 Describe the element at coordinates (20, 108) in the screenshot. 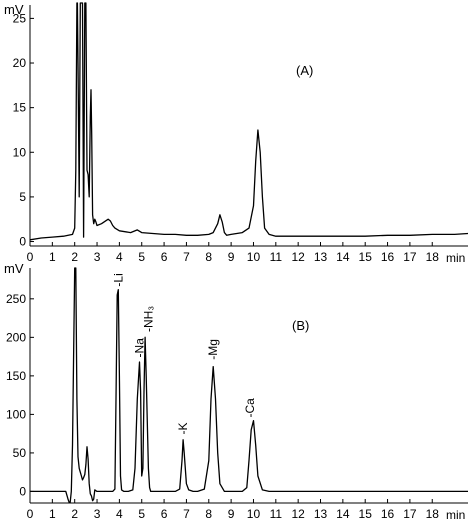

I see `y-tick-label: 15` at that location.